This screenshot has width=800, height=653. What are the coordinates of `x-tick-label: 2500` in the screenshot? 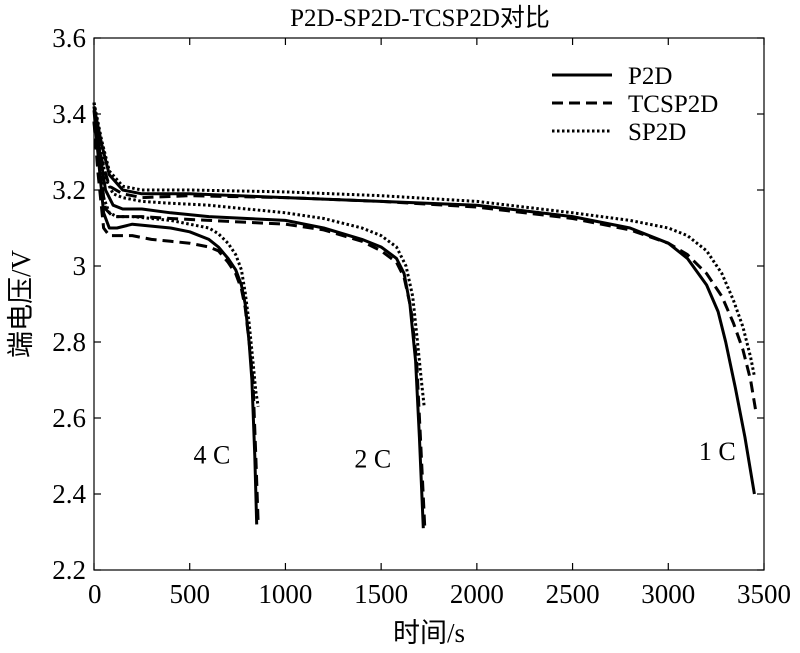 It's located at (573, 594).